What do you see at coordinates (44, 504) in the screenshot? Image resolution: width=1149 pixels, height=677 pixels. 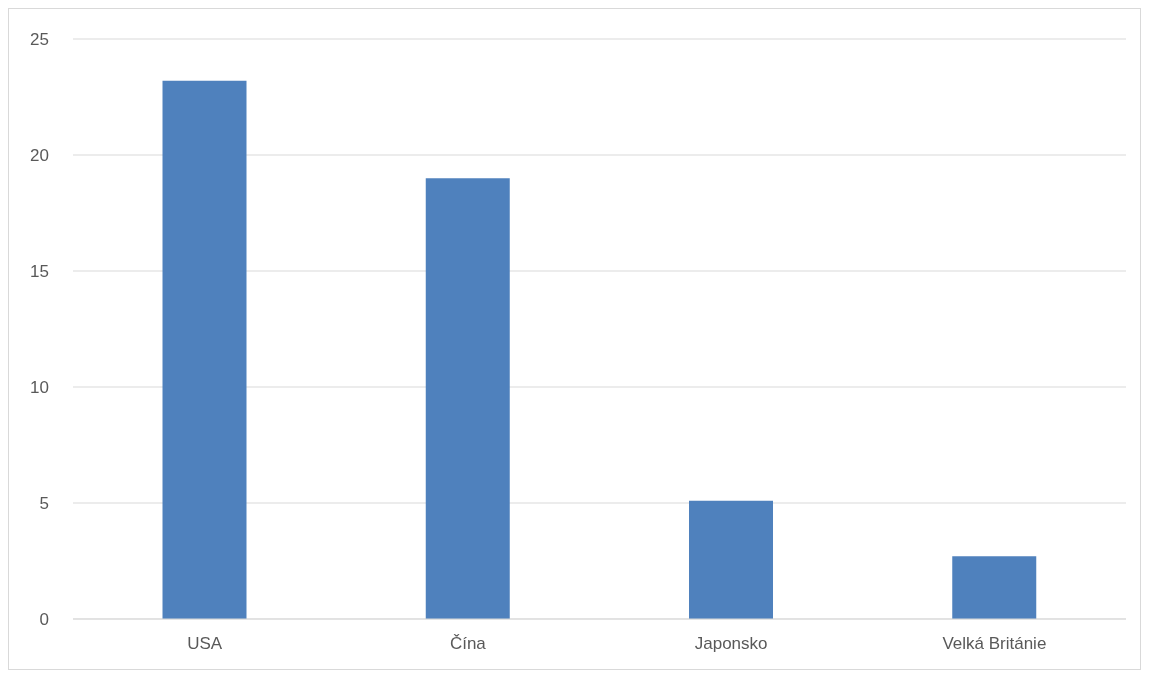 I see `y-tick-label: 5` at bounding box center [44, 504].